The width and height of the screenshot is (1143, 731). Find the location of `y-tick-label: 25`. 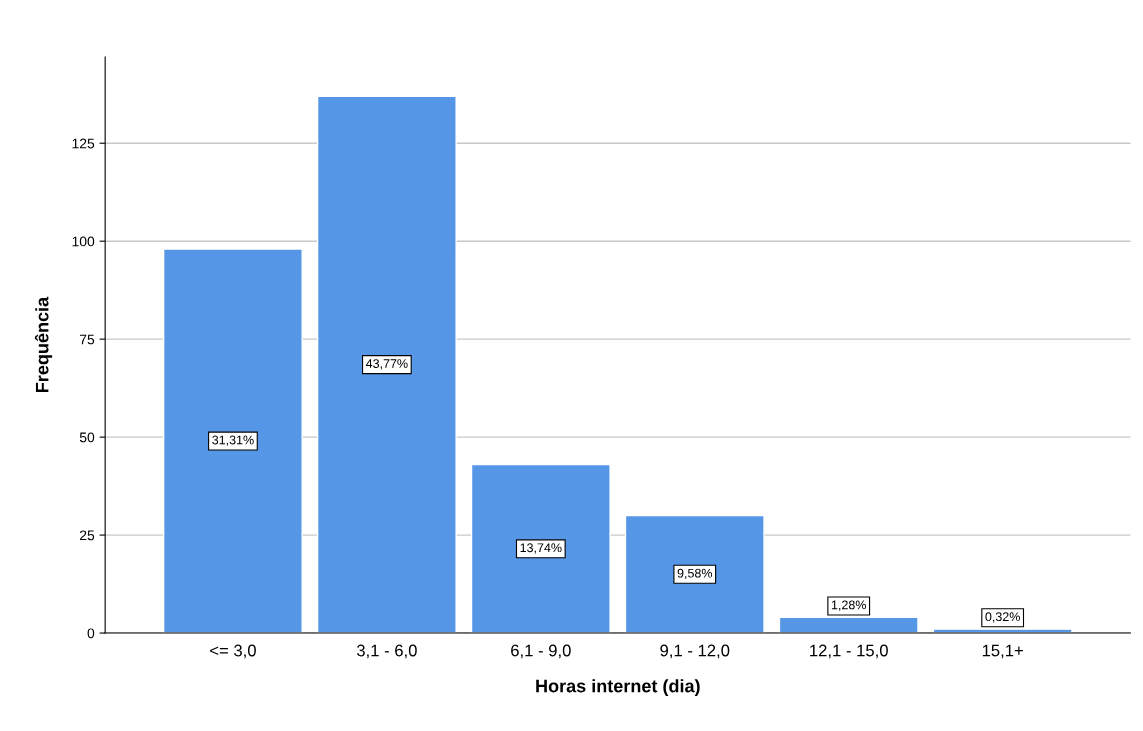

y-tick-label: 25 is located at coordinates (87, 535).